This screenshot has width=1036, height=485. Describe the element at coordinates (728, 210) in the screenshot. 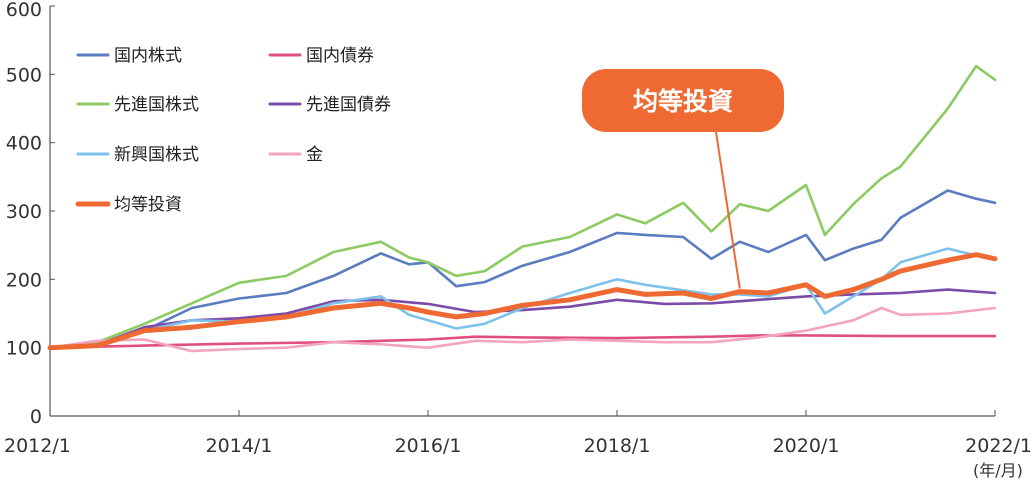

I see `callout-pointer` at that location.